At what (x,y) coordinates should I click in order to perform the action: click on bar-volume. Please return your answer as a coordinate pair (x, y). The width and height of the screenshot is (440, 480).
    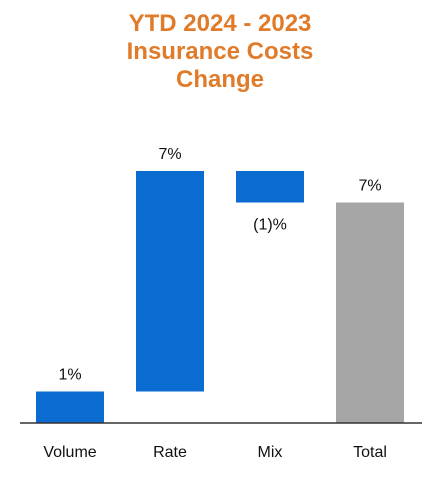
    Looking at the image, I should click on (70, 407).